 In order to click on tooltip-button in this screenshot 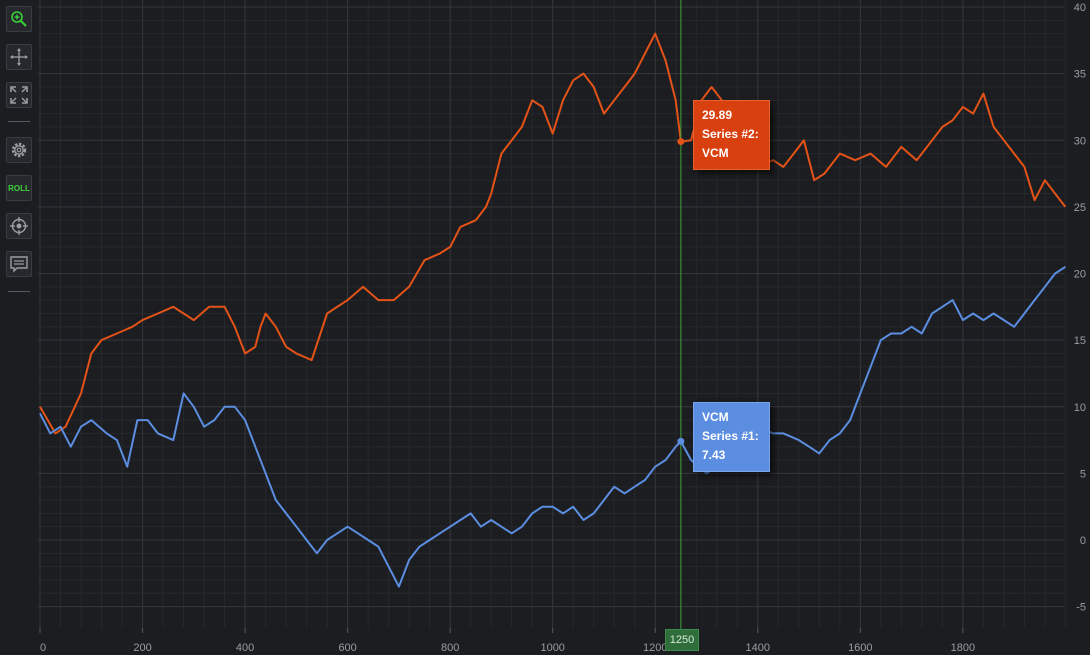, I will do `click(19, 264)`.